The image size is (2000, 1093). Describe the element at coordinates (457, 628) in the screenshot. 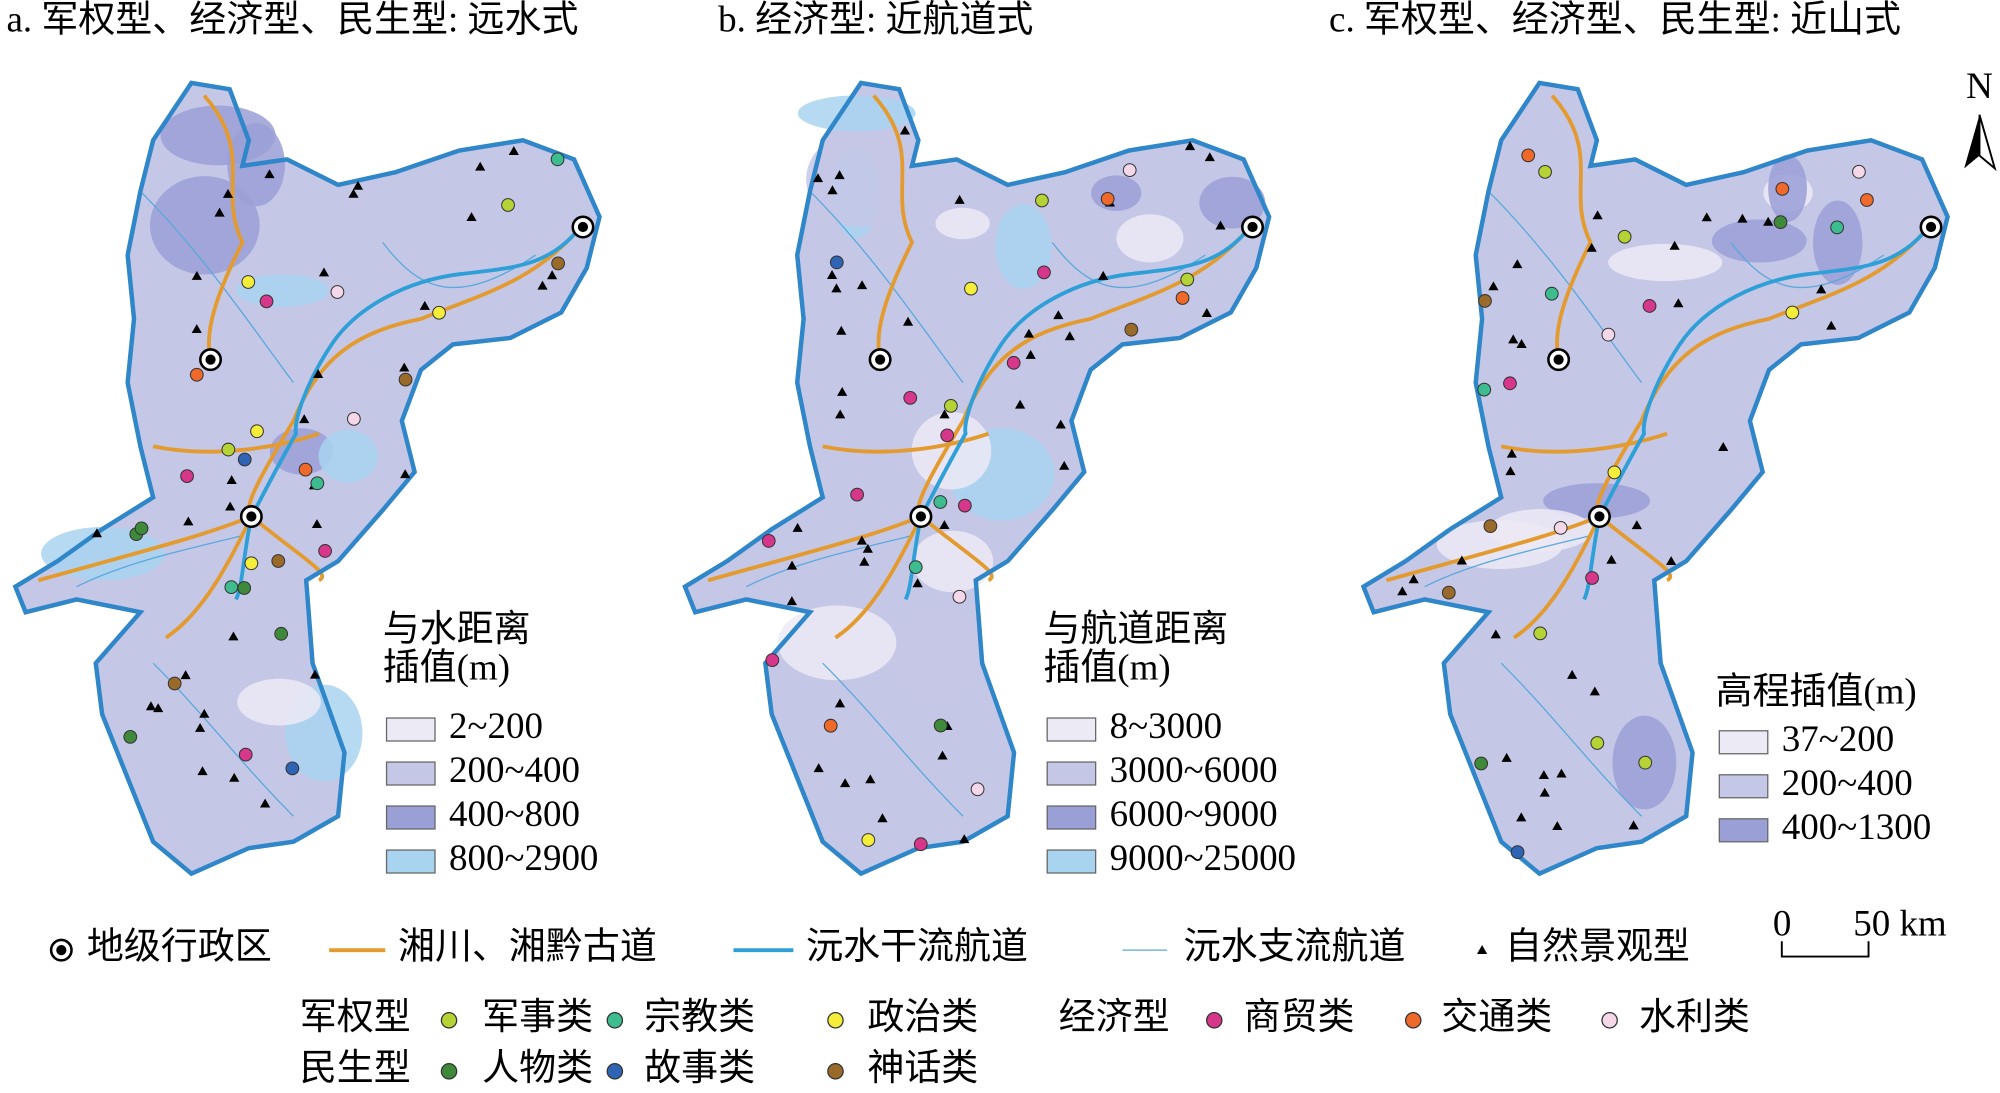

I see `legend-title: 与水距离` at that location.